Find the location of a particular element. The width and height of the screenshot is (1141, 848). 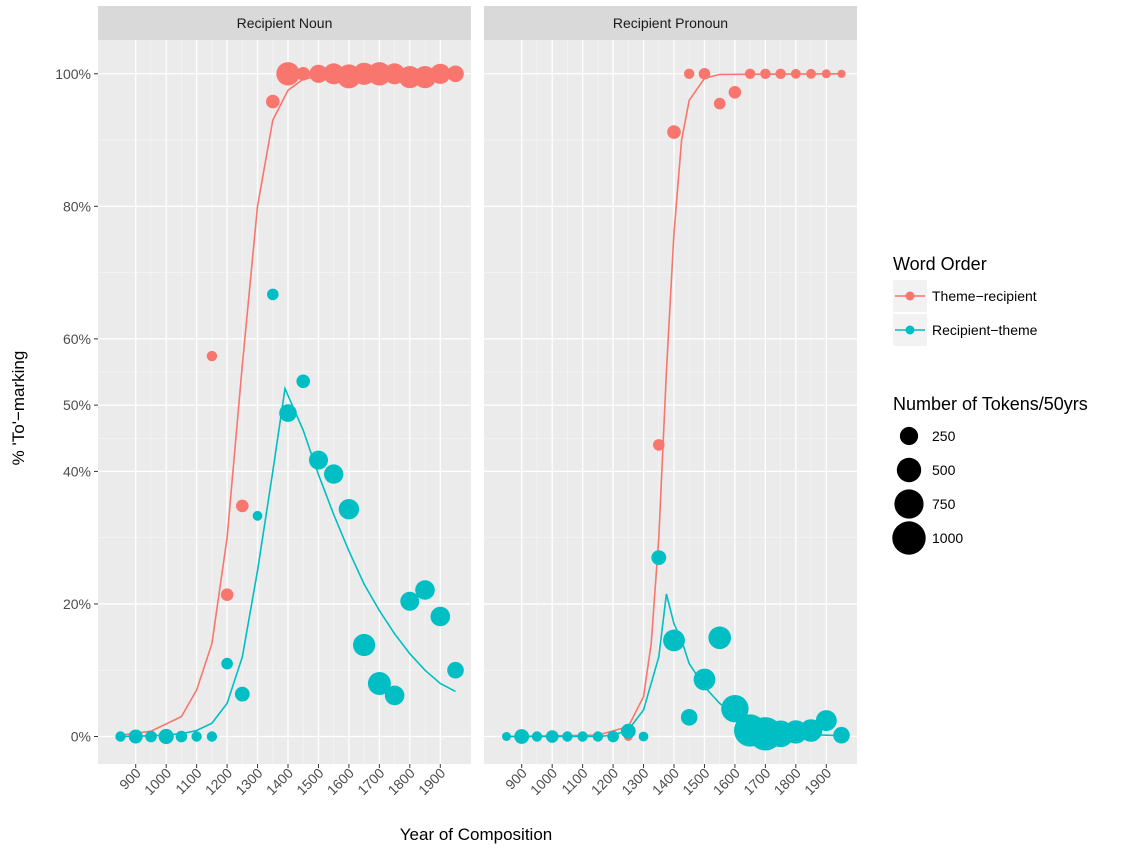

legend-title-tokens: Number of Tokens/50yrs is located at coordinates (990, 404).